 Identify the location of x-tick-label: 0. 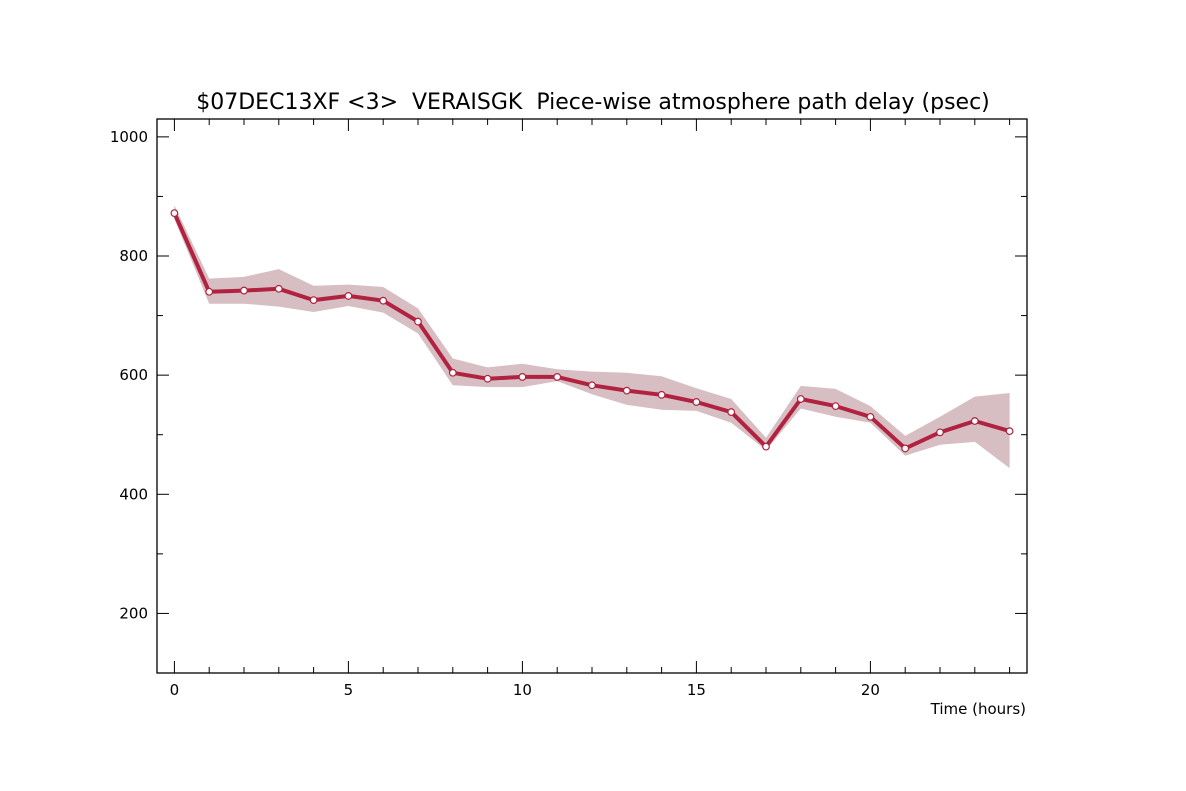
(175, 690).